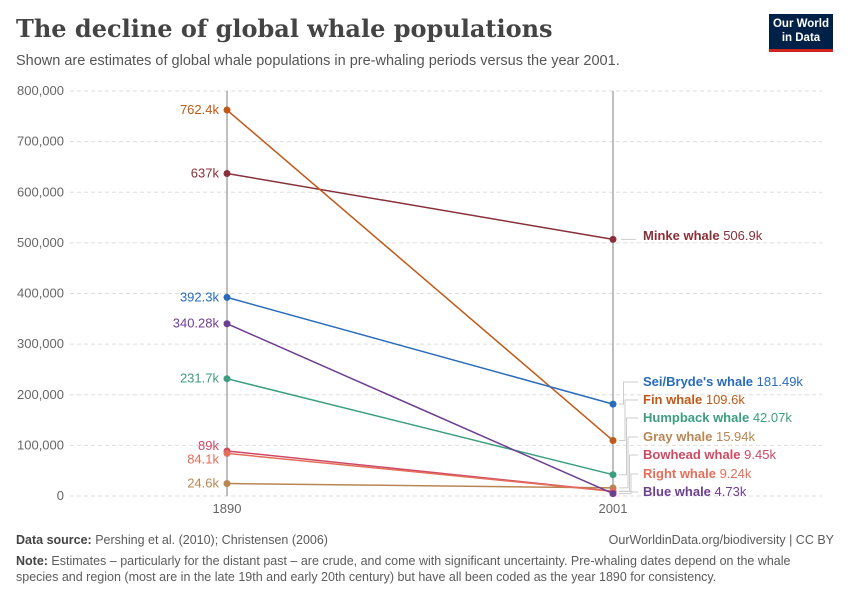 The image size is (850, 600). What do you see at coordinates (40, 141) in the screenshot?
I see `y-tick-label: 700,000` at bounding box center [40, 141].